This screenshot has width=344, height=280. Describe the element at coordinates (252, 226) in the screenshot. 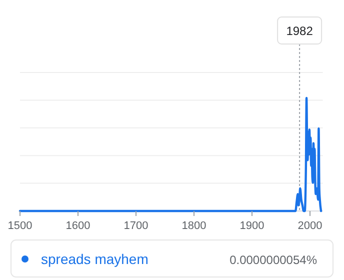

I see `x-tick-label: 1900` at that location.